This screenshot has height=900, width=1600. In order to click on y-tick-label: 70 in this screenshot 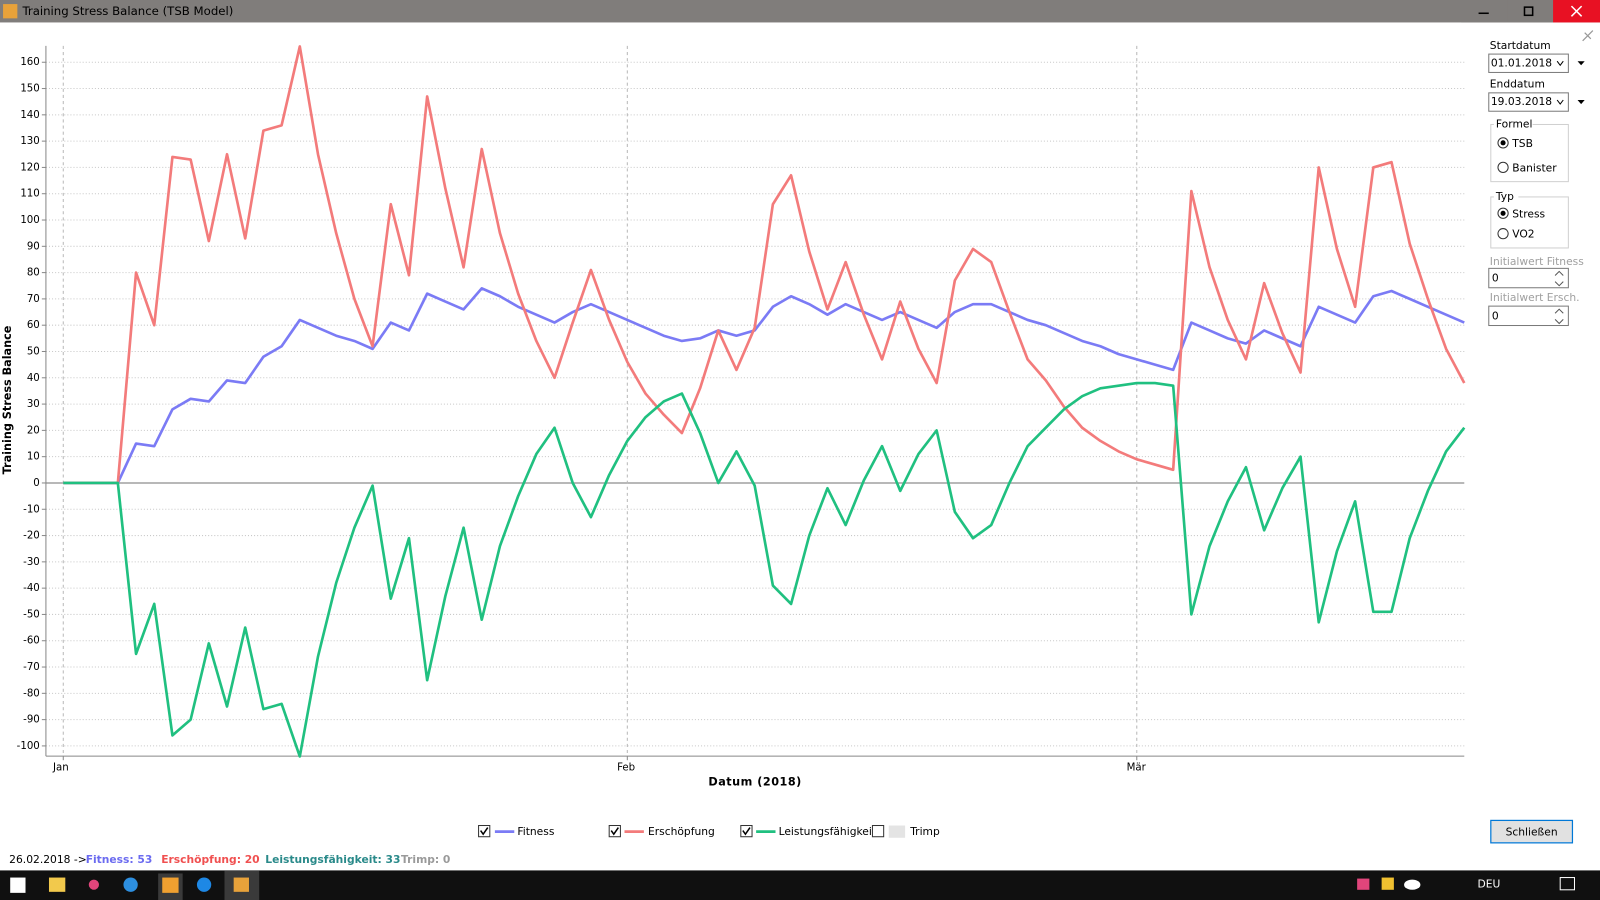, I will do `click(33, 299)`.